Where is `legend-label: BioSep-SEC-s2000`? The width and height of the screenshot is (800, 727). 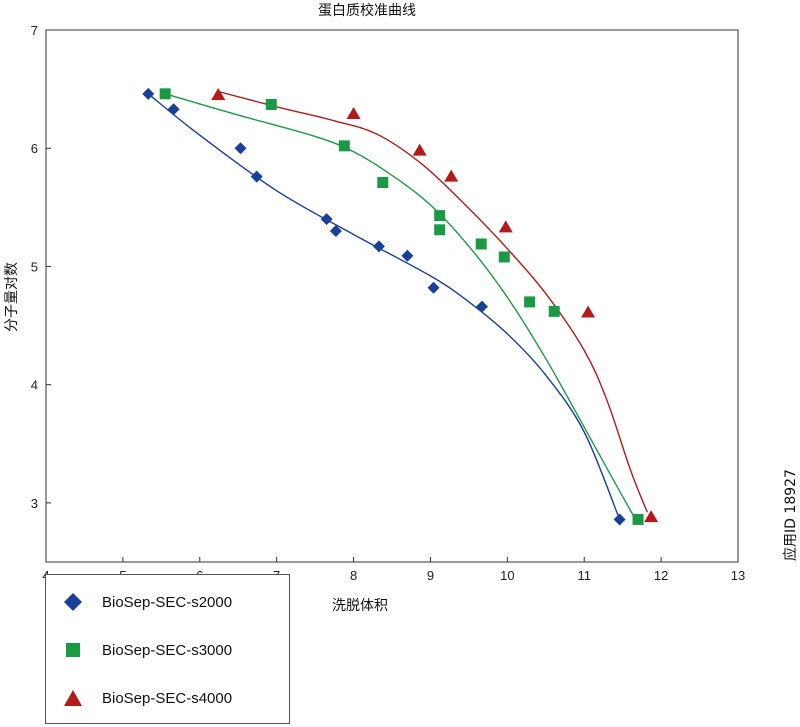 legend-label: BioSep-SEC-s2000 is located at coordinates (167, 602).